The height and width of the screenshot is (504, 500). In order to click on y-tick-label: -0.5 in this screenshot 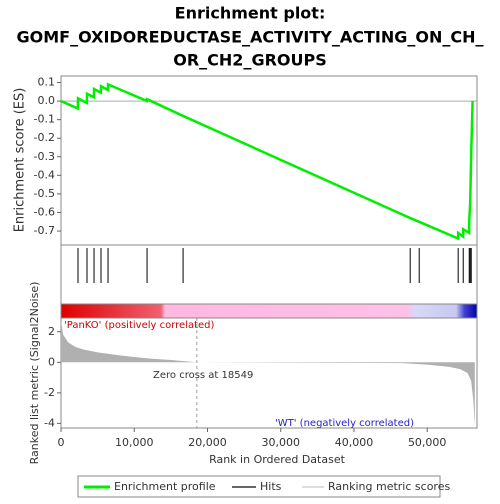, I will do `click(44, 193)`.